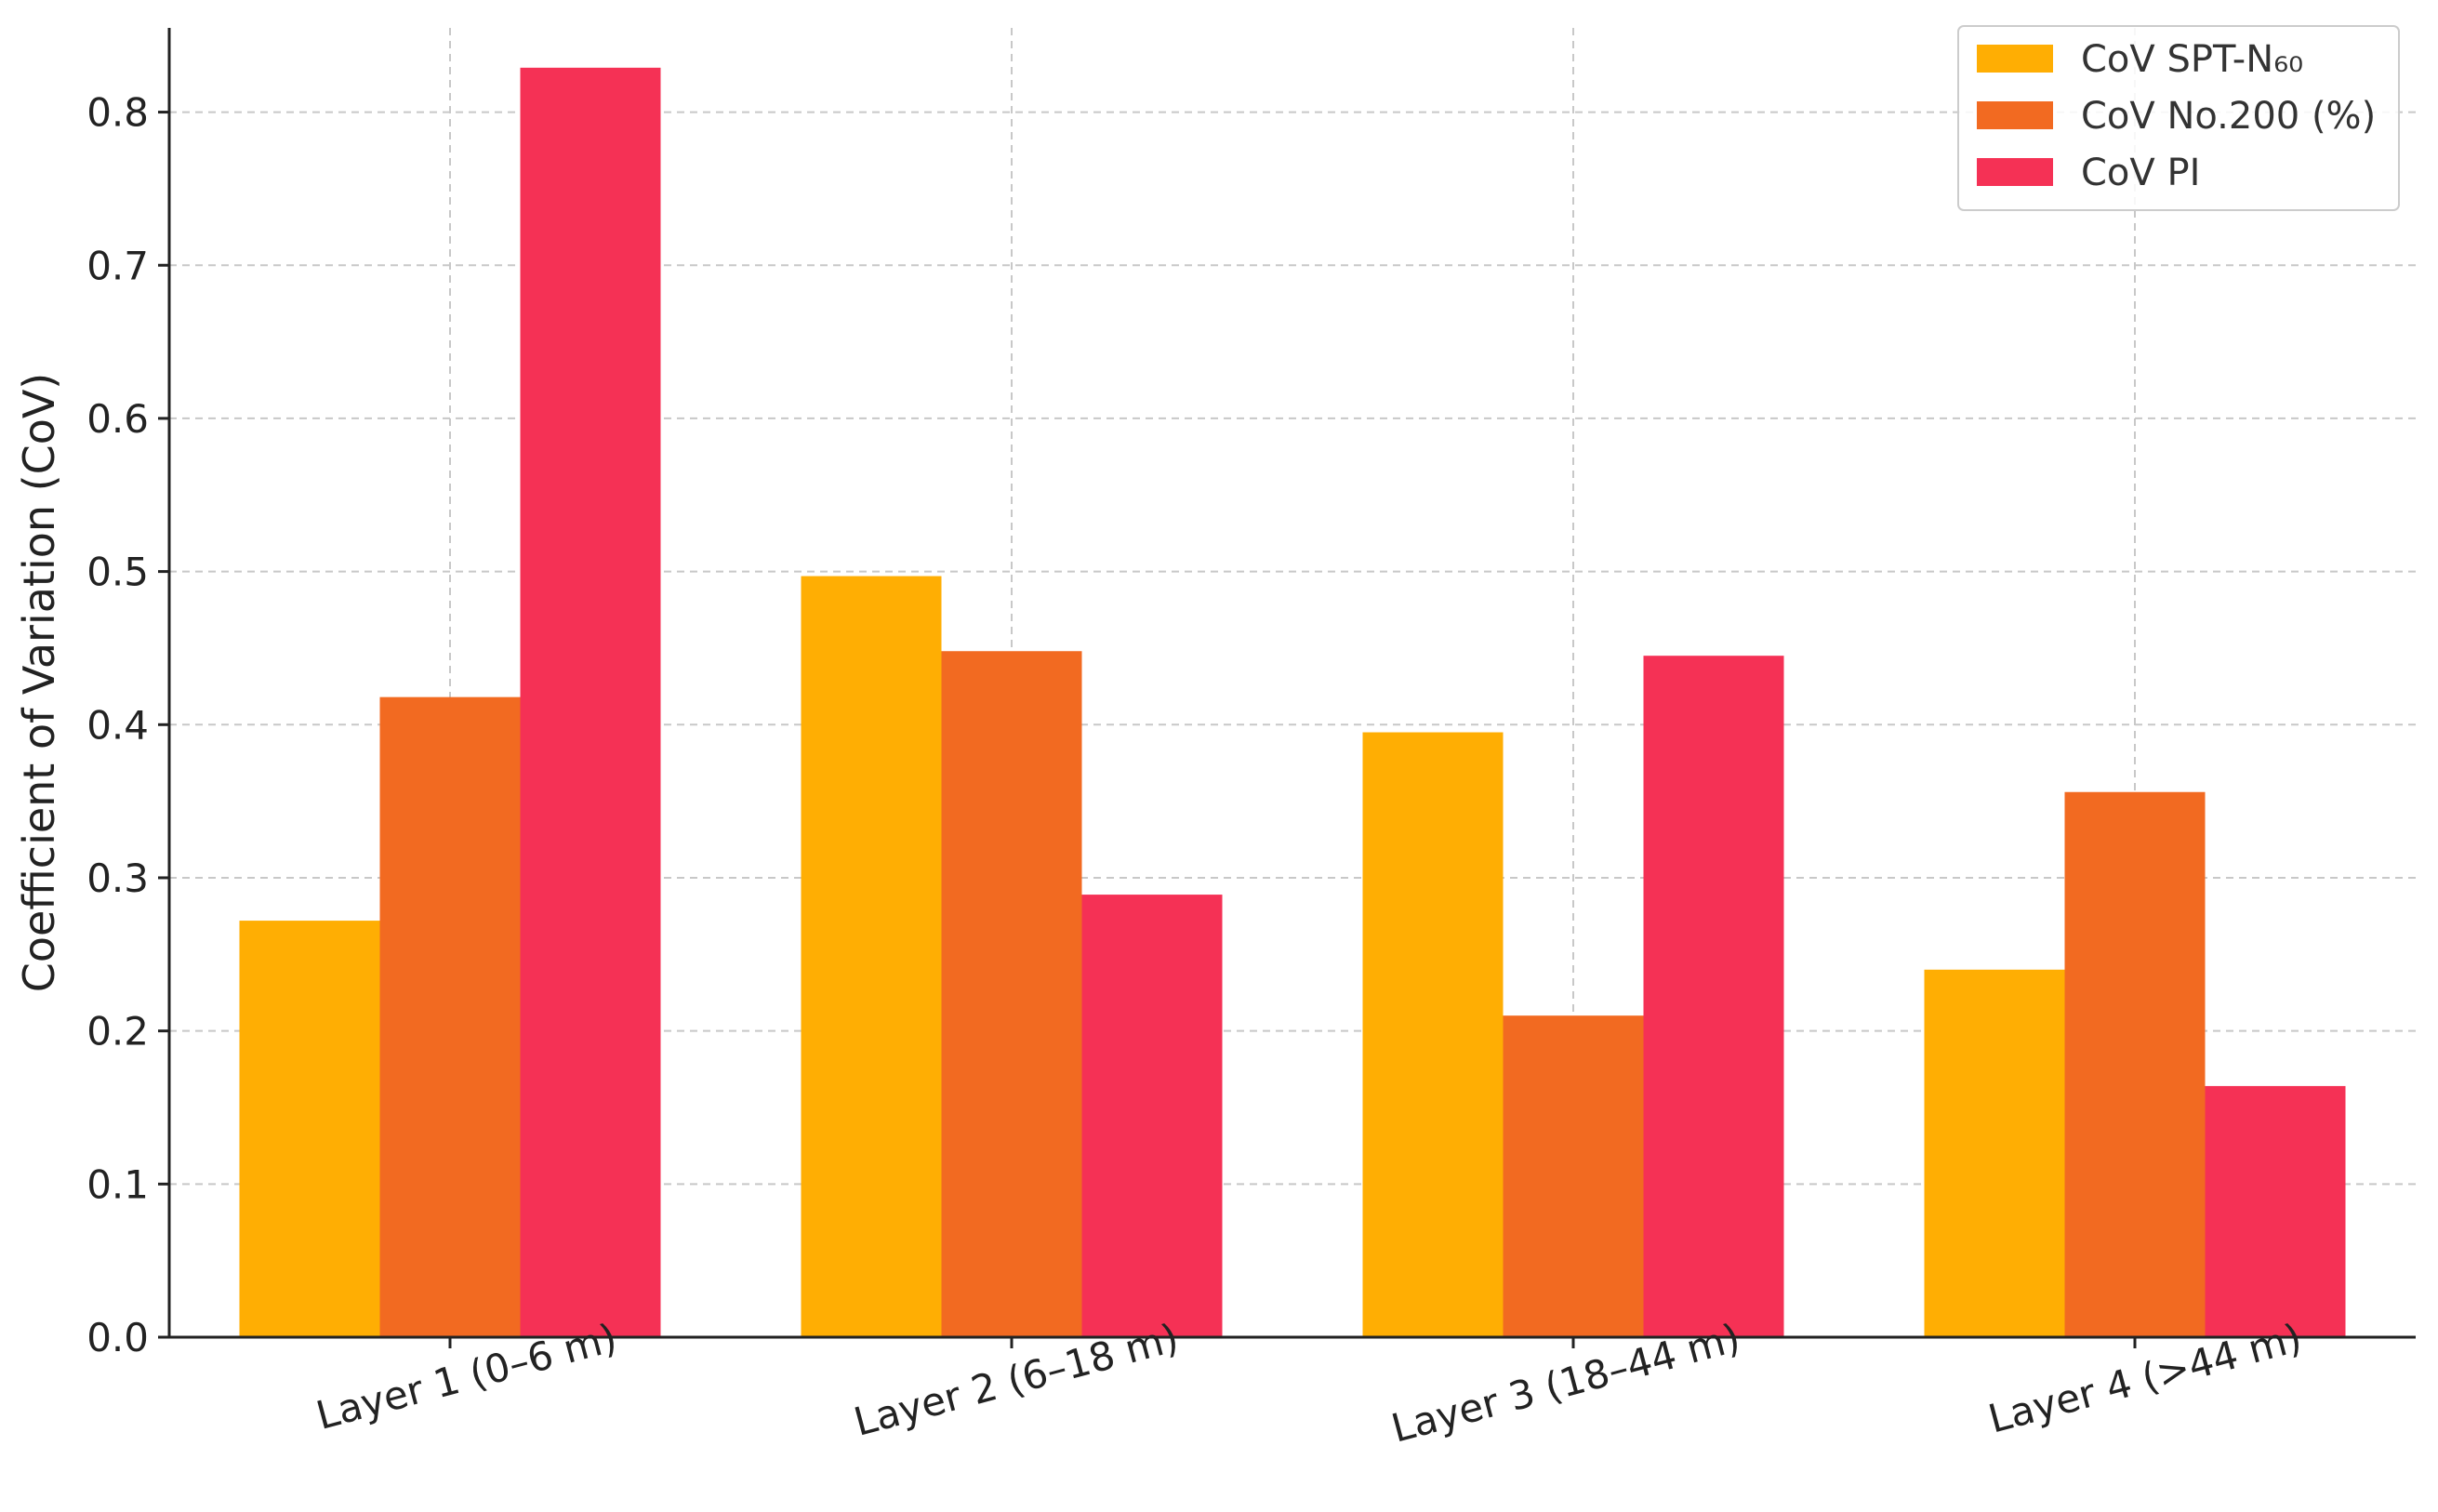  Describe the element at coordinates (117, 1337) in the screenshot. I see `y-tick-label-0: 0.0` at that location.